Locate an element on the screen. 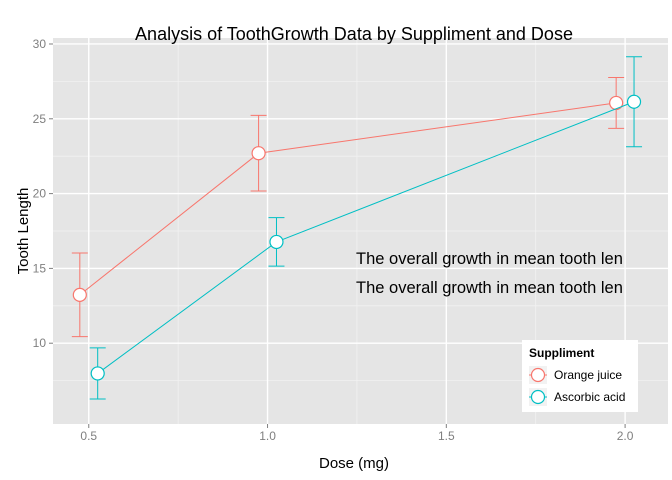 This screenshot has height=480, width=672. x-tick-label: 0.5 is located at coordinates (88, 436).